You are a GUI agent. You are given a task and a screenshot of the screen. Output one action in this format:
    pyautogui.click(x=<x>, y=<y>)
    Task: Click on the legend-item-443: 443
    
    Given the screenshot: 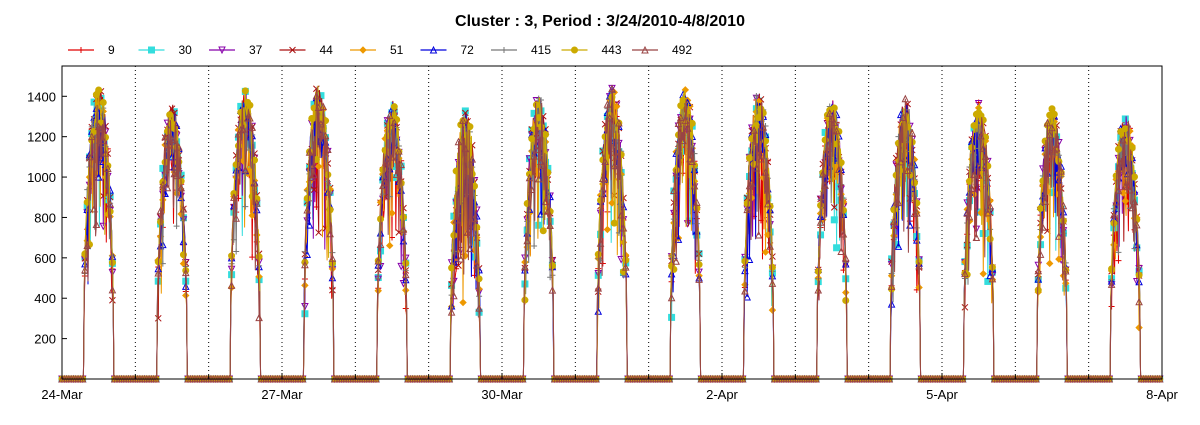 What is the action you would take?
    pyautogui.click(x=591, y=50)
    